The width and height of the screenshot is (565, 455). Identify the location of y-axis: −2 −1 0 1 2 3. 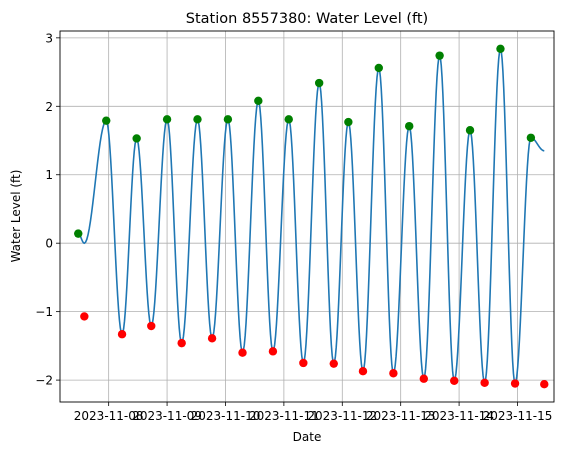
(47, 209).